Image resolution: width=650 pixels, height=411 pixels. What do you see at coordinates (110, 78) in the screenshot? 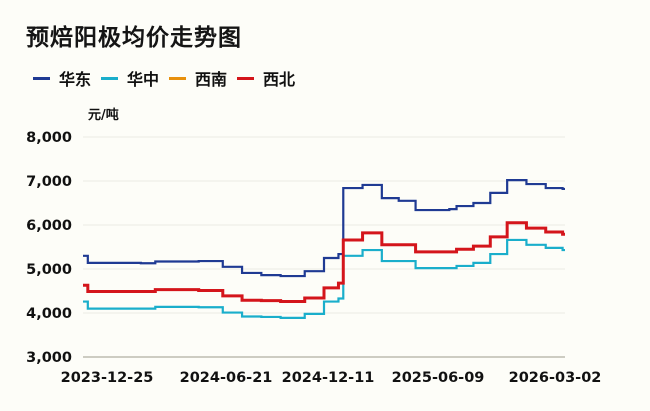
I see `legend-swatch-huazhong-icon` at bounding box center [110, 78].